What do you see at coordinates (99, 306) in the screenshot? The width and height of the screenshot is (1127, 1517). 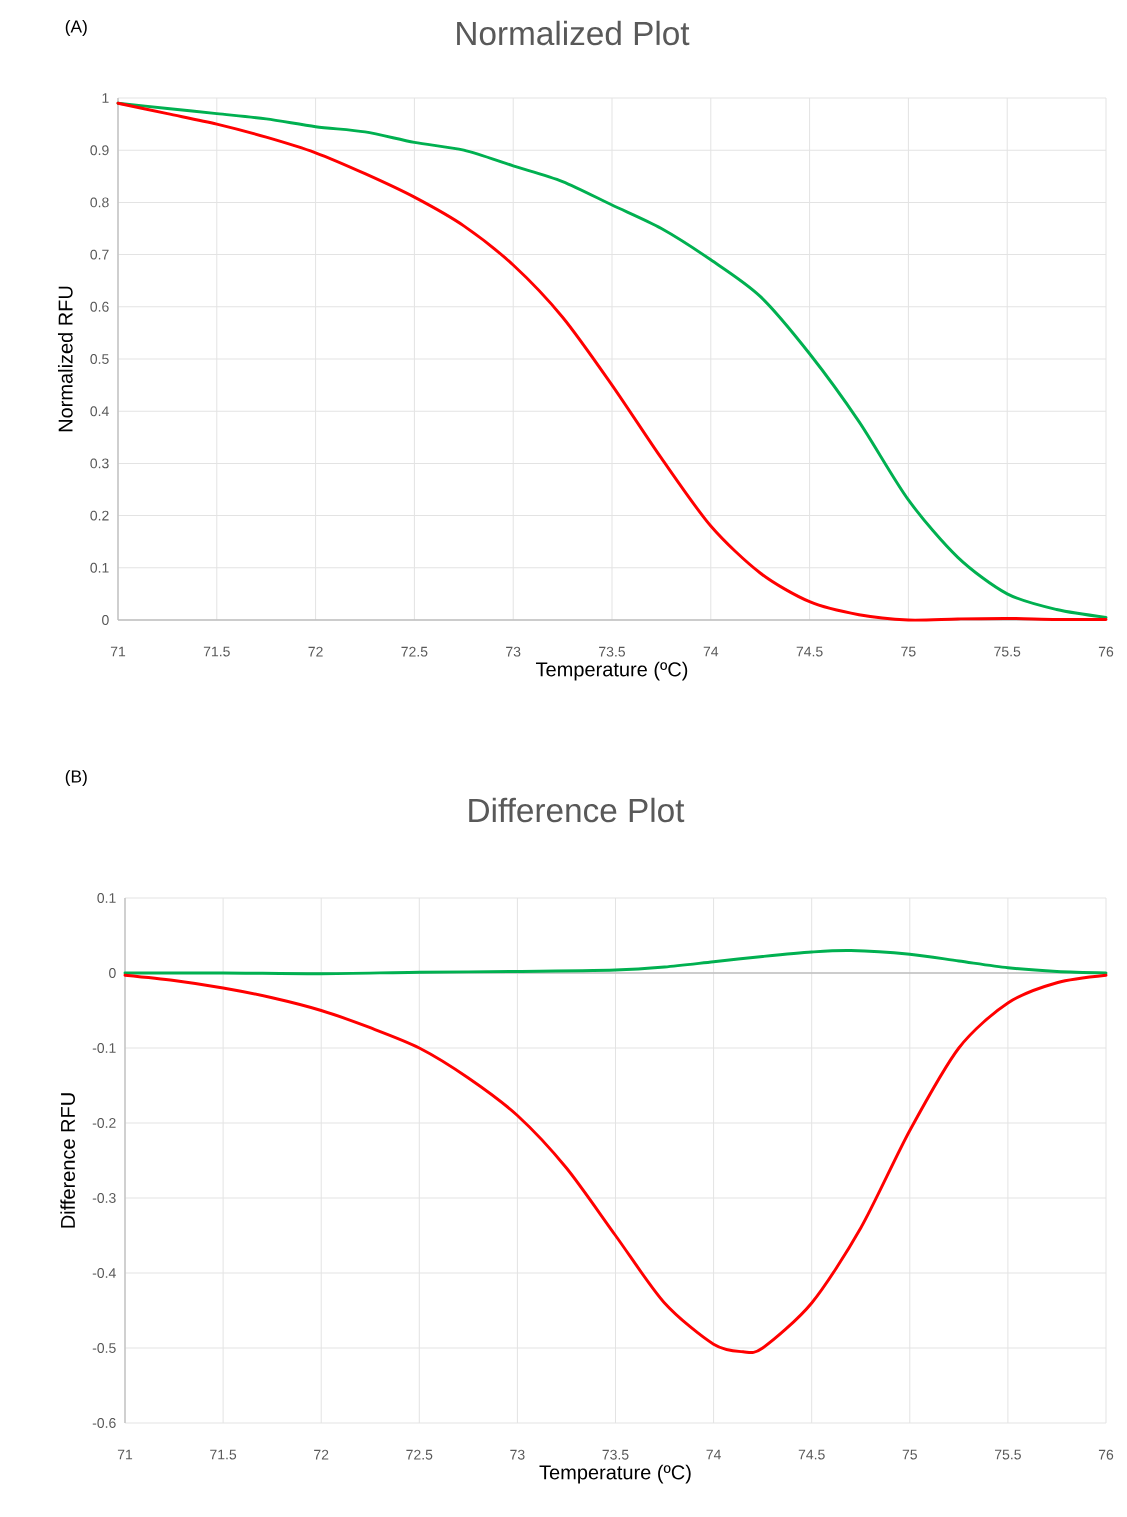 I see `y-tick-label: 0.6` at bounding box center [99, 306].